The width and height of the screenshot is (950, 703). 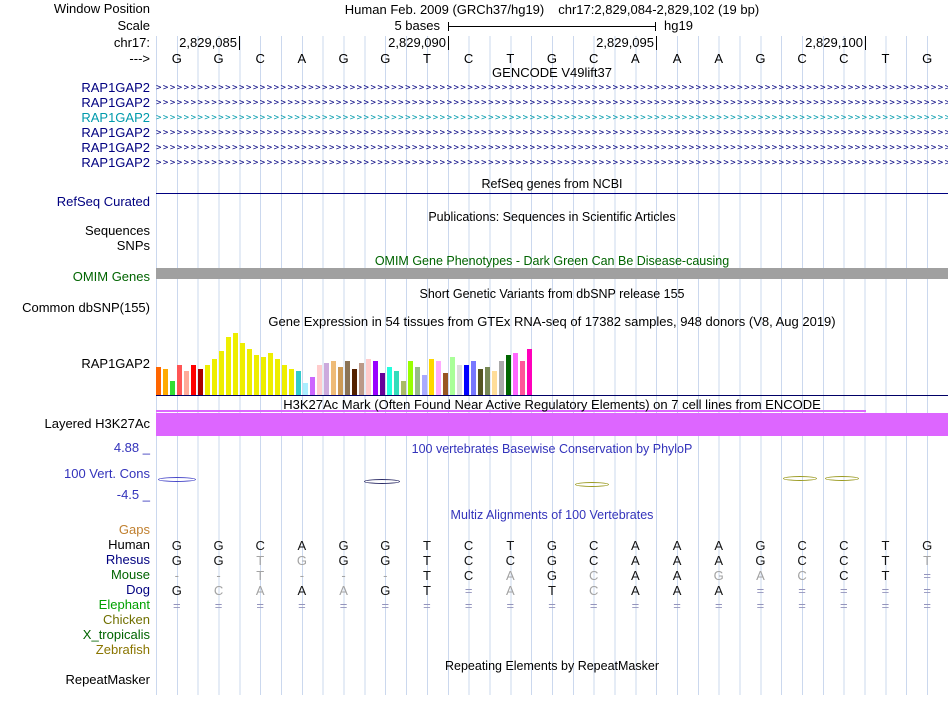 I want to click on multiz-species-label: X_tropicalis, so click(x=116, y=634).